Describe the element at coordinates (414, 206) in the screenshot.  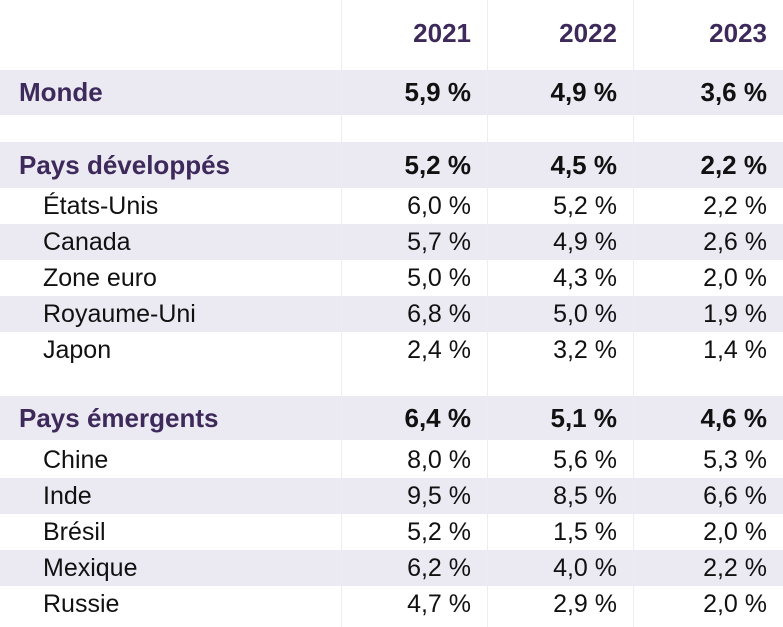
I see `country-value: 6,0 %` at that location.